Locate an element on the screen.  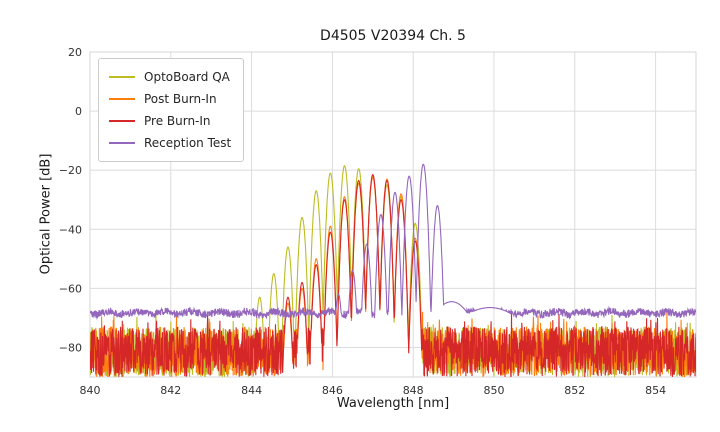
legend-item-pre-burn-in: Pre Burn-In is located at coordinates (170, 121).